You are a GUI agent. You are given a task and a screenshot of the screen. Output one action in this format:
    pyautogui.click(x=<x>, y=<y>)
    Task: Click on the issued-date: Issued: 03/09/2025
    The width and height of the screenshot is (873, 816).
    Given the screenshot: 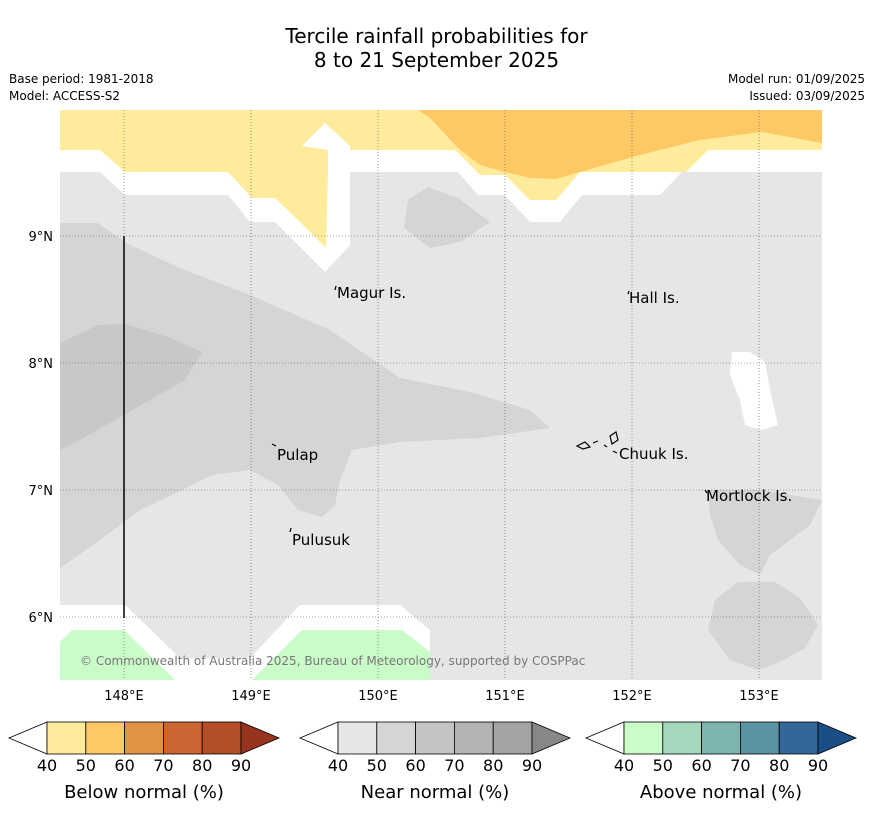 What is the action you would take?
    pyautogui.click(x=807, y=96)
    